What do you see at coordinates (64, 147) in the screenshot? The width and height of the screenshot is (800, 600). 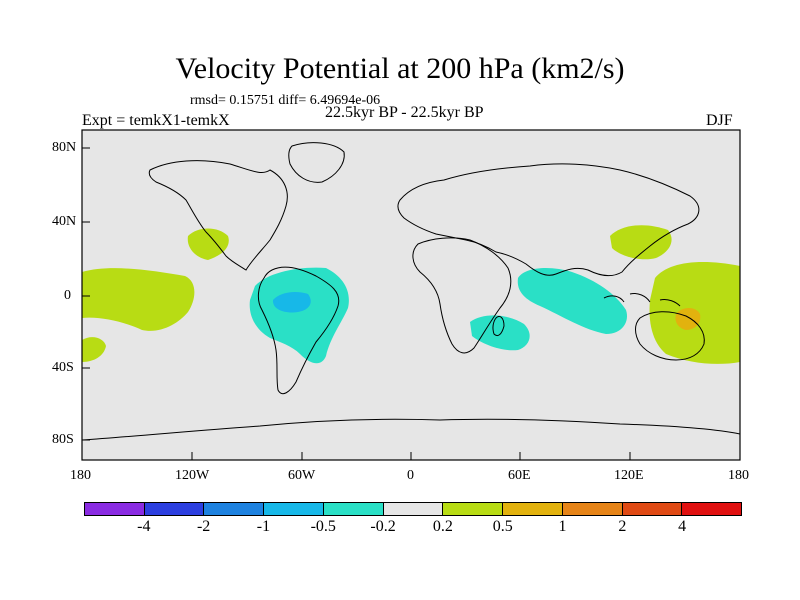 I see `y-tick-label: 80N` at bounding box center [64, 147].